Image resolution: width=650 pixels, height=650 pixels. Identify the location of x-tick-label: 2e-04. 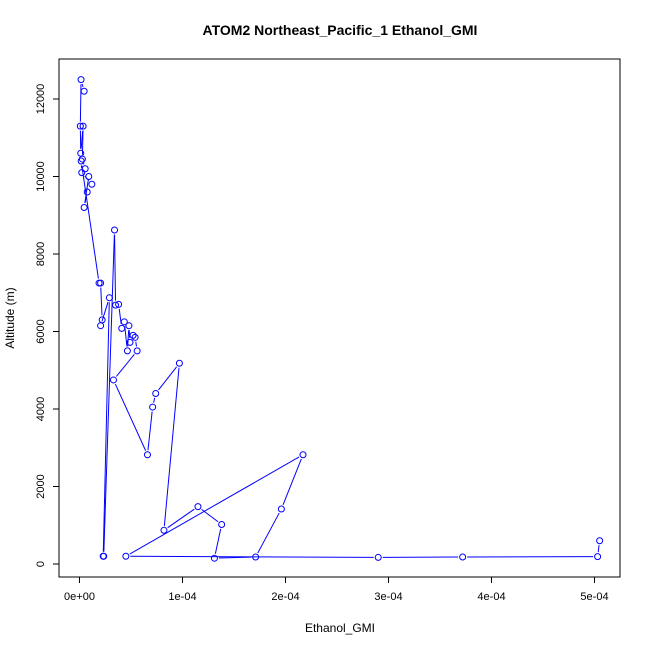
(285, 597).